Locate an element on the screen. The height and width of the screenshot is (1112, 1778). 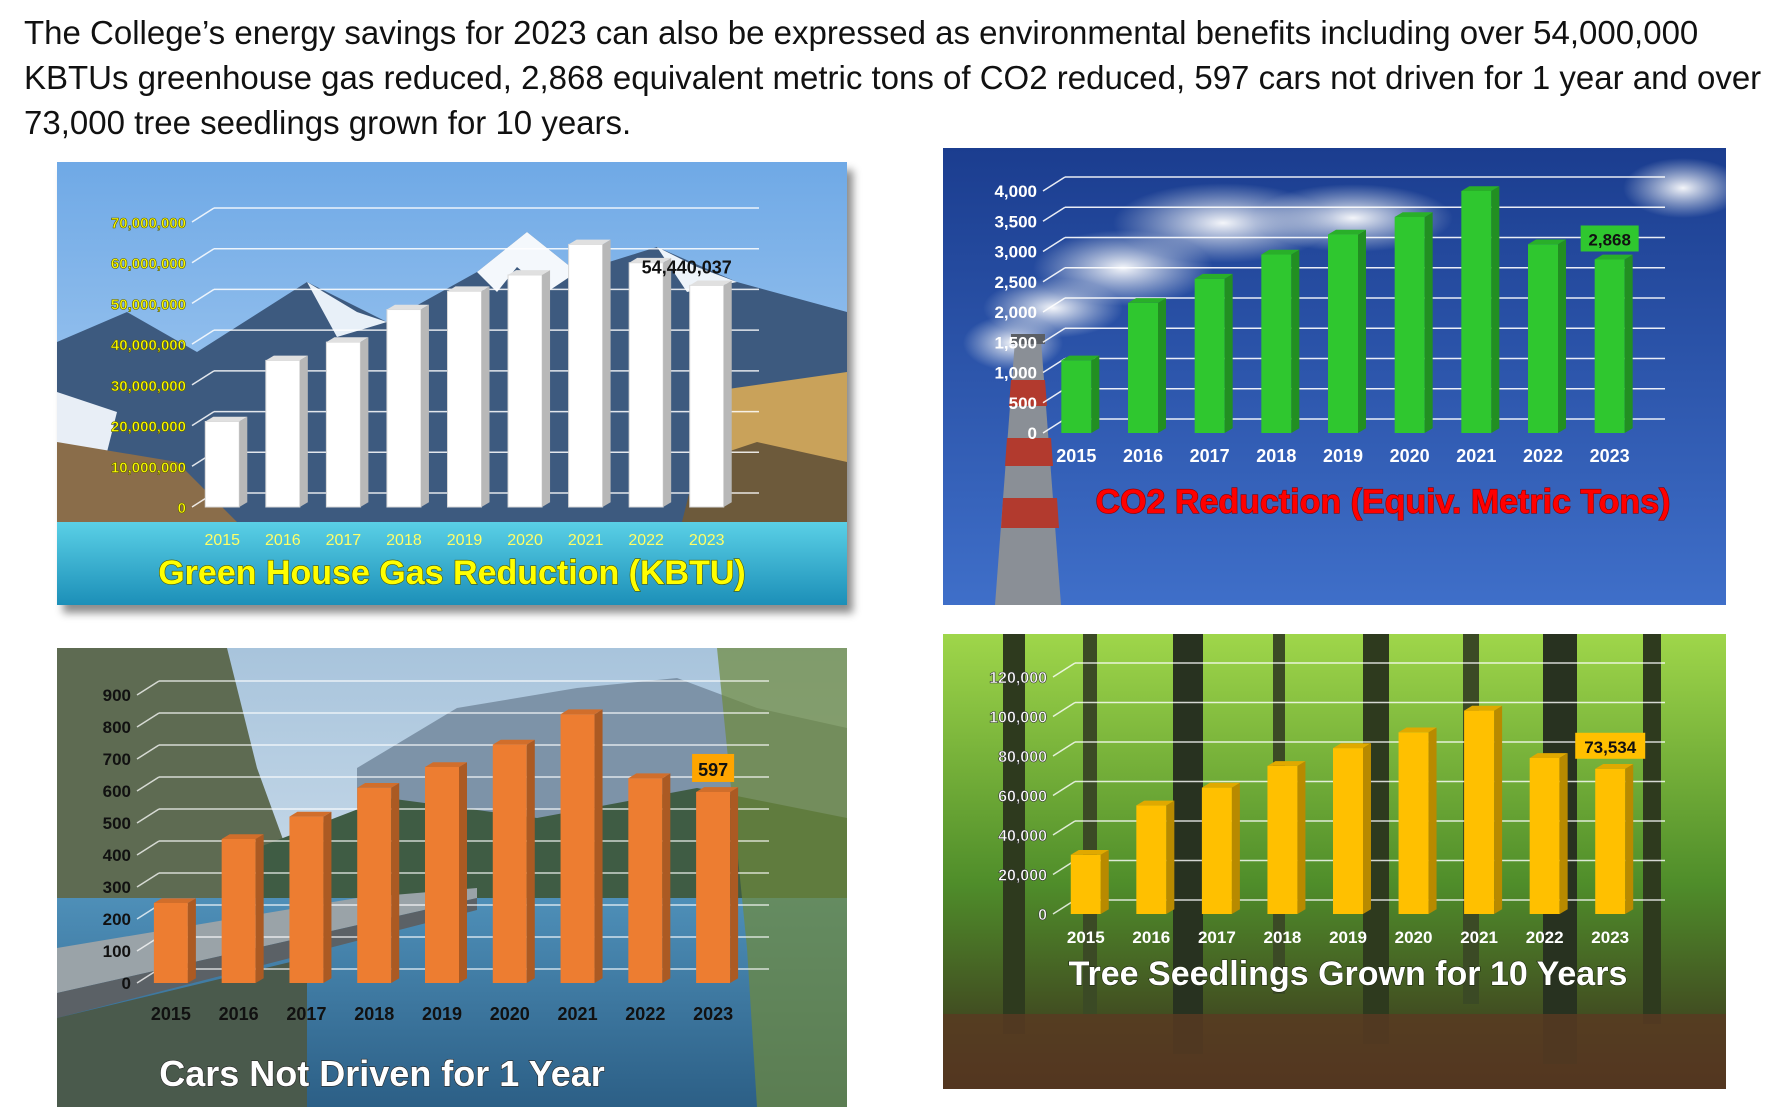
y-tick-label: 50,000,000 is located at coordinates (148, 304).